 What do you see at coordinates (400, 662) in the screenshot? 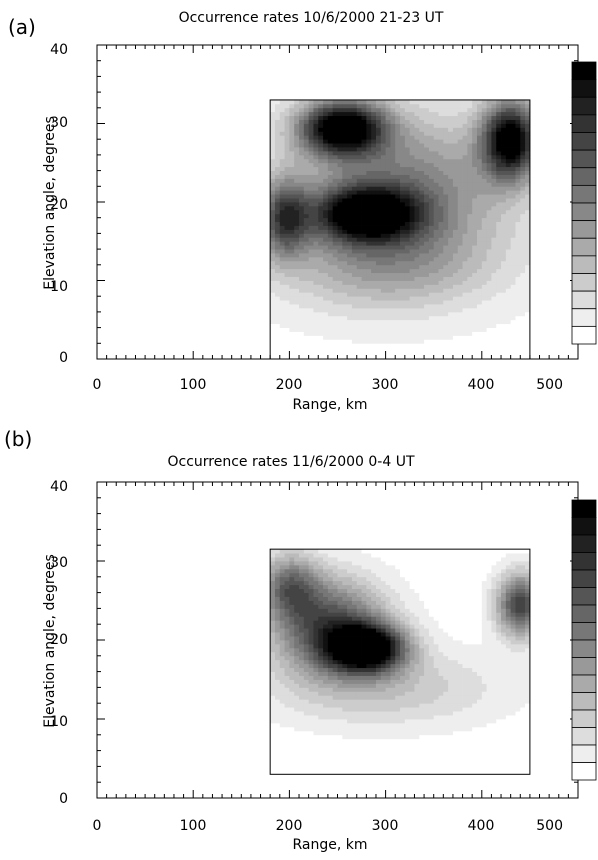
I see `panel-b-contour-fill` at bounding box center [400, 662].